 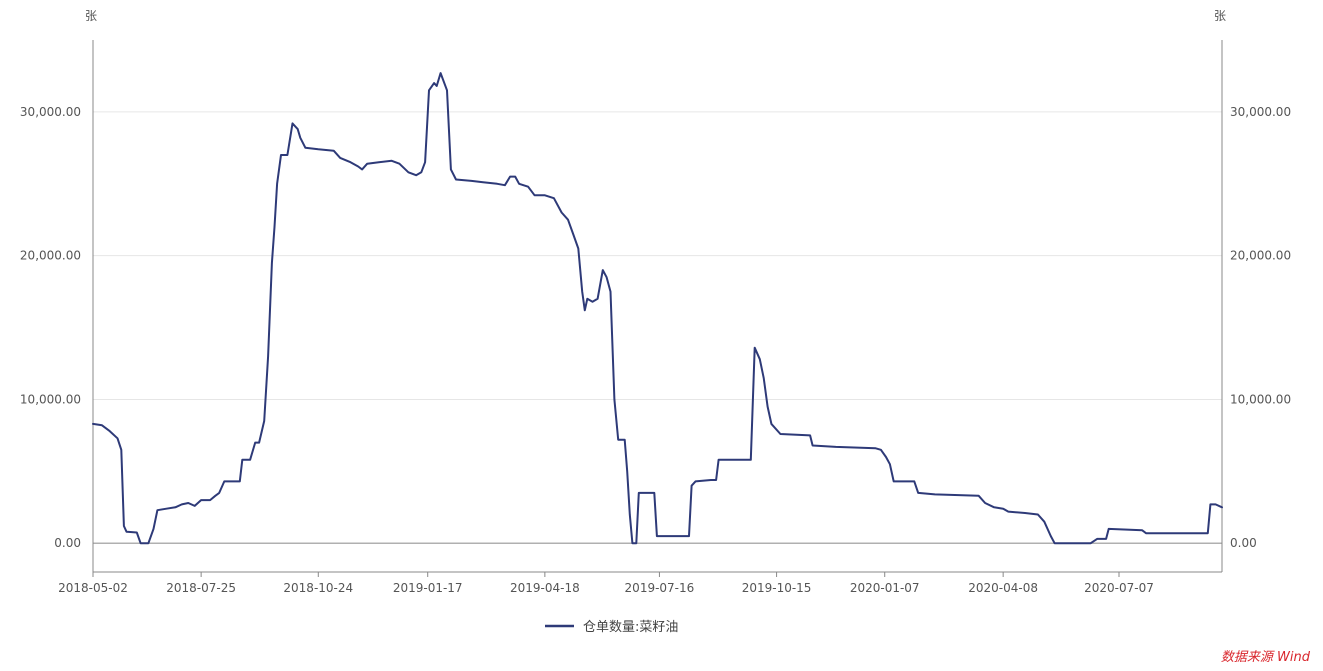 What do you see at coordinates (630, 627) in the screenshot?
I see `legend-label: 仓单数量:菜籽油` at bounding box center [630, 627].